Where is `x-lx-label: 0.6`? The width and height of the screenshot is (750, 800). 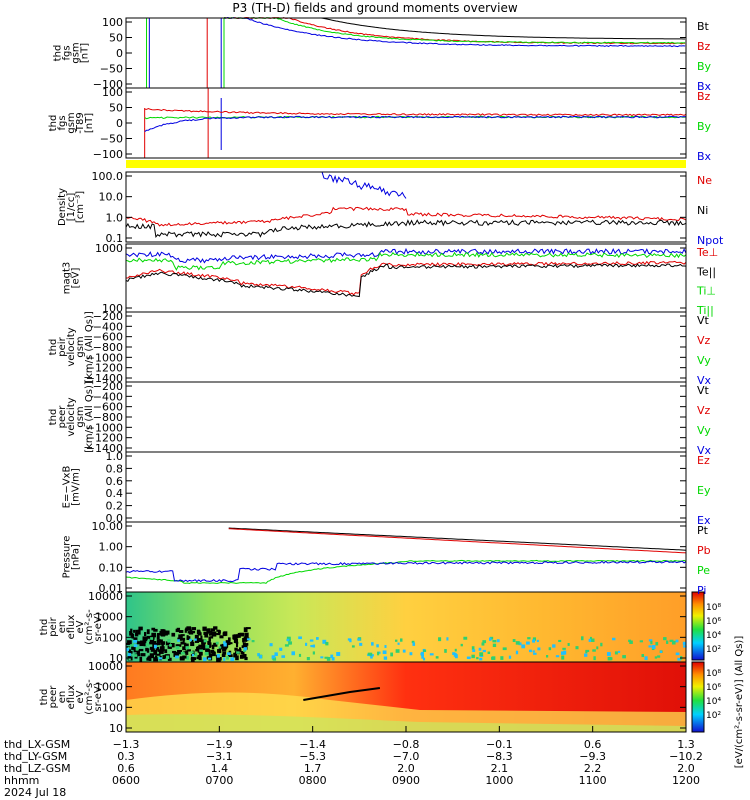
x-lx-label: 0.6 is located at coordinates (593, 744).